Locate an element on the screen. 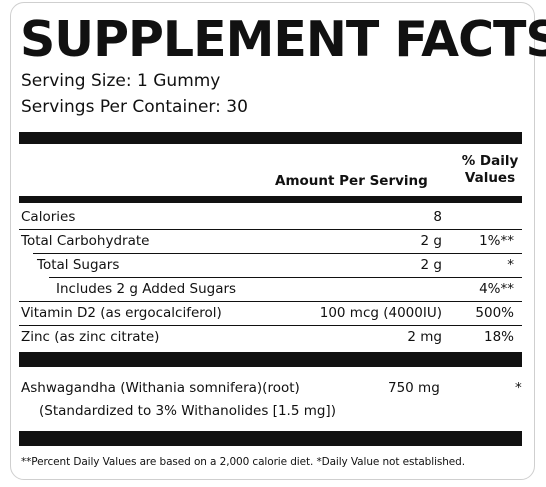  amount-per-serving-header: Amount Per Serving is located at coordinates (351, 181).